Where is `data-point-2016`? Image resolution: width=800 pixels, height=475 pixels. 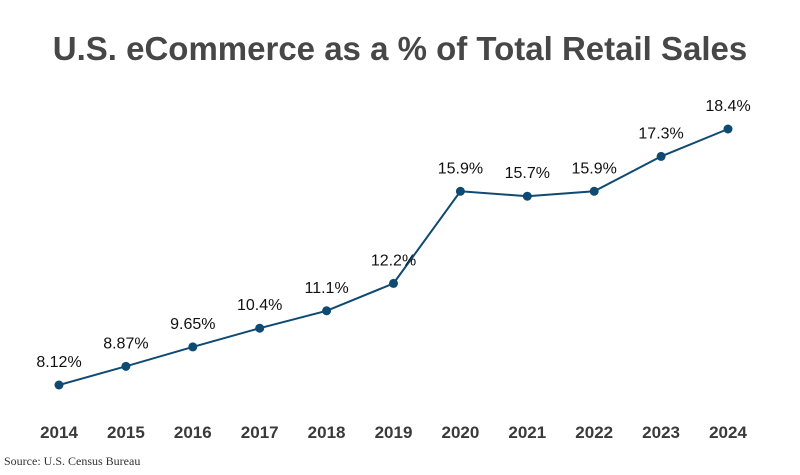
data-point-2016 is located at coordinates (193, 347).